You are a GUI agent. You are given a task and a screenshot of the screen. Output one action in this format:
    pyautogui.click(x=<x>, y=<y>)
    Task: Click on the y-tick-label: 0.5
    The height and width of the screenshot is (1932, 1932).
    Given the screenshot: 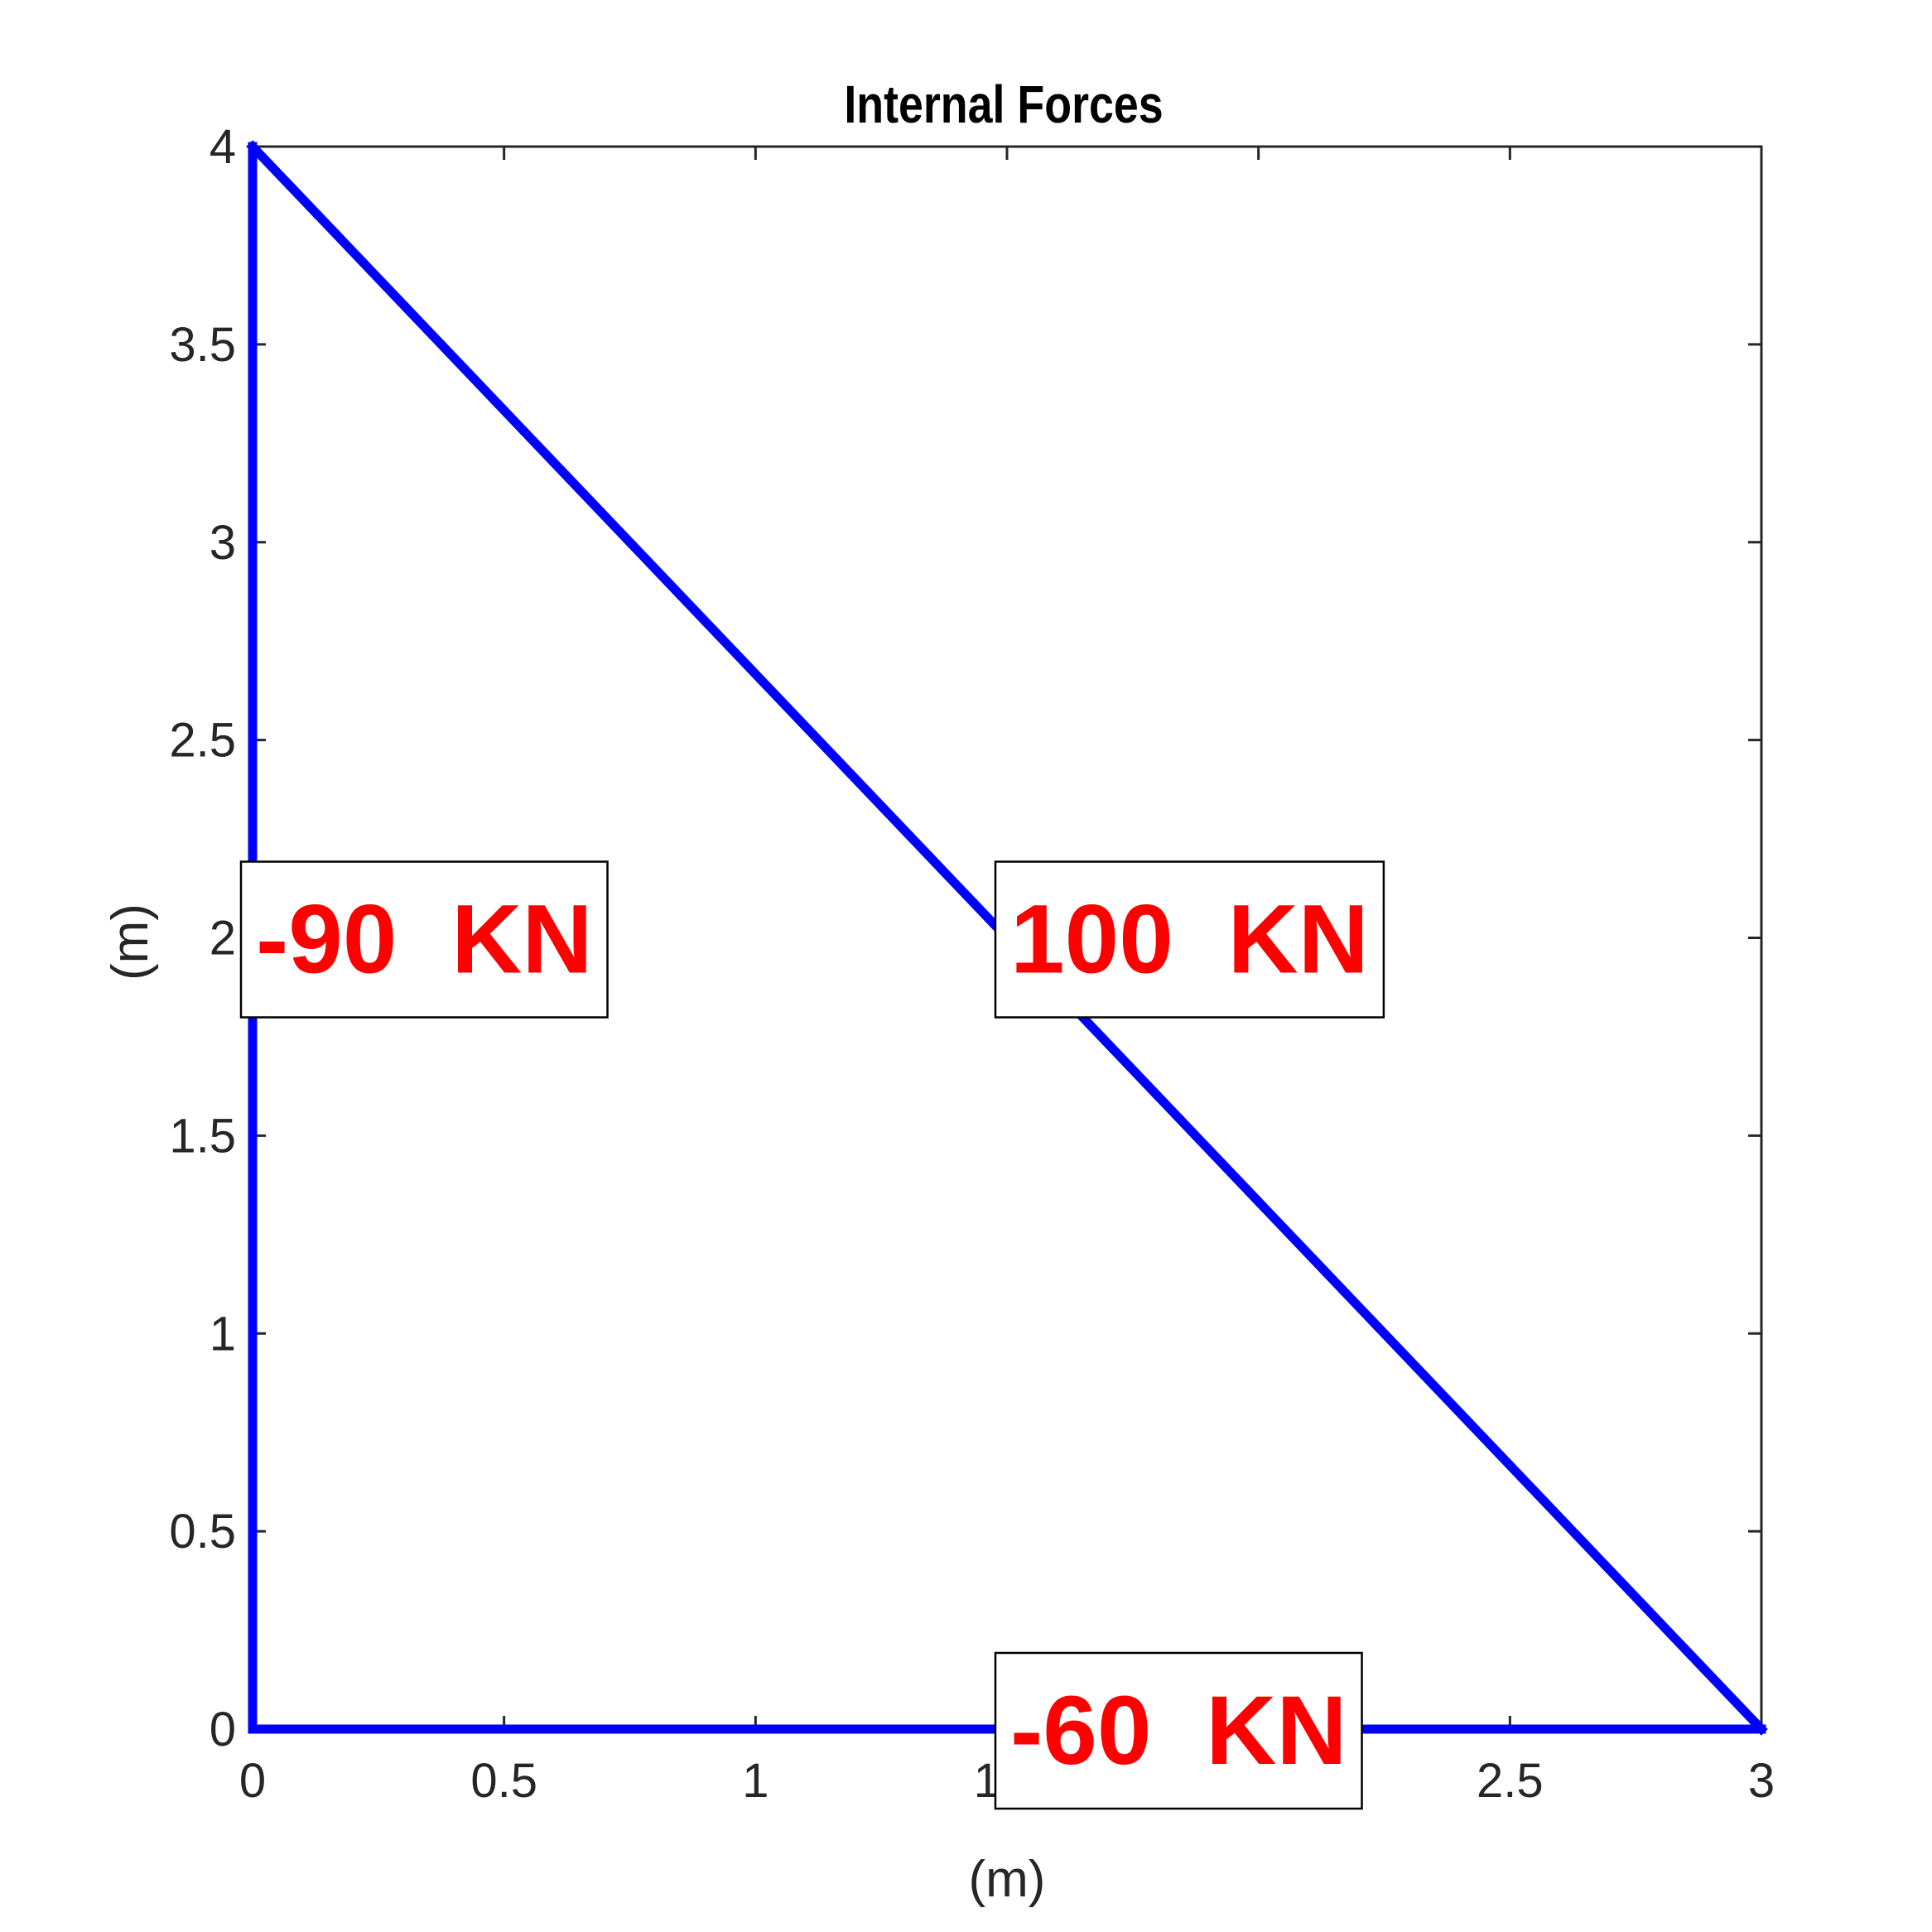 What is the action you would take?
    pyautogui.click(x=202, y=1532)
    